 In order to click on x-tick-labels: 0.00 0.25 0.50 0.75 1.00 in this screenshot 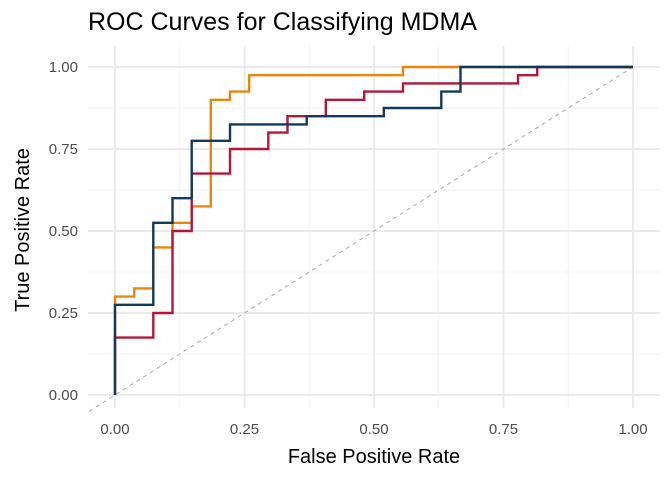, I will do `click(373, 429)`.